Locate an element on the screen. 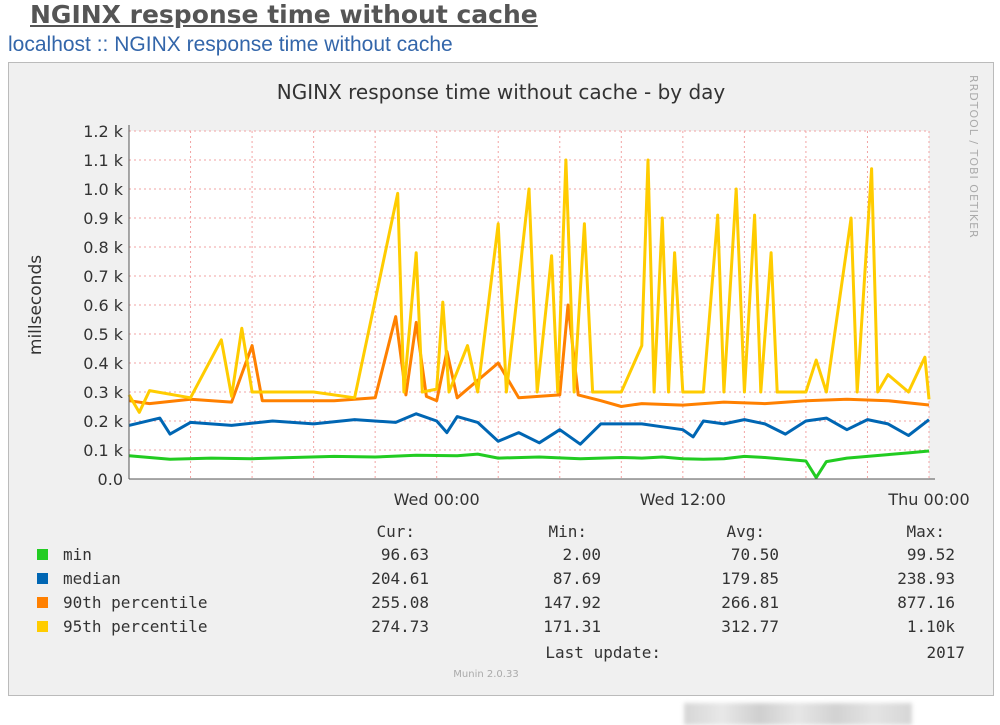 This screenshot has width=1000, height=725. legend-value: 171.31 is located at coordinates (572, 626).